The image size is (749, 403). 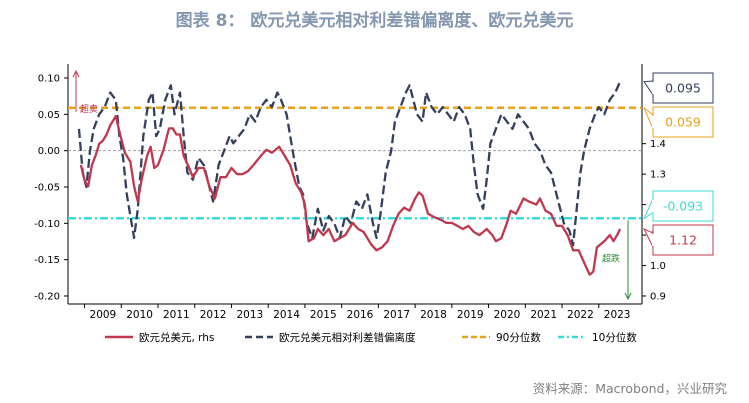 What do you see at coordinates (617, 315) in the screenshot?
I see `x-tick-label: 2023` at bounding box center [617, 315].